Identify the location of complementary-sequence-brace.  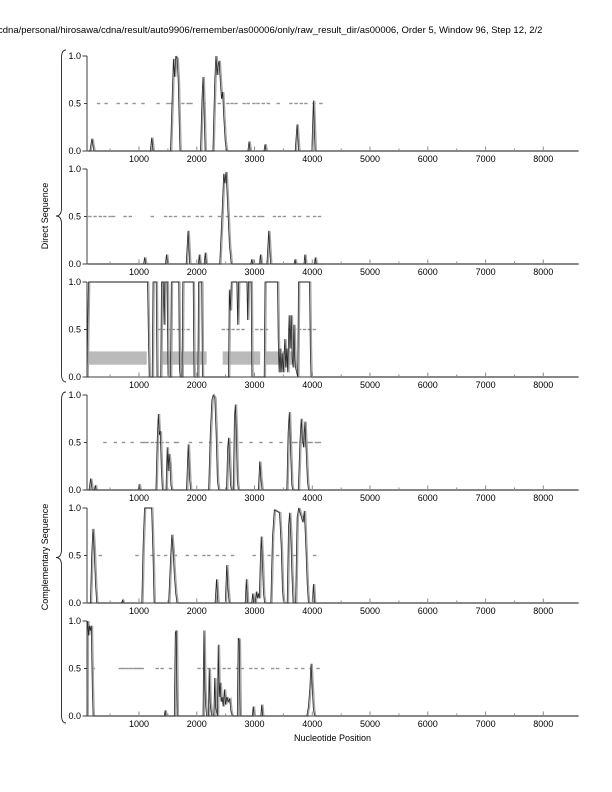
(61, 557).